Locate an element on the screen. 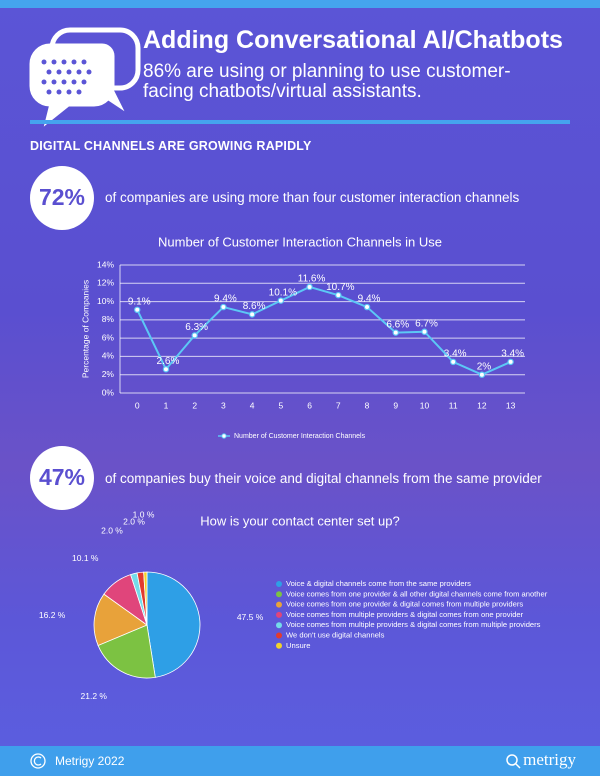  data-label: 6.7% is located at coordinates (426, 323).